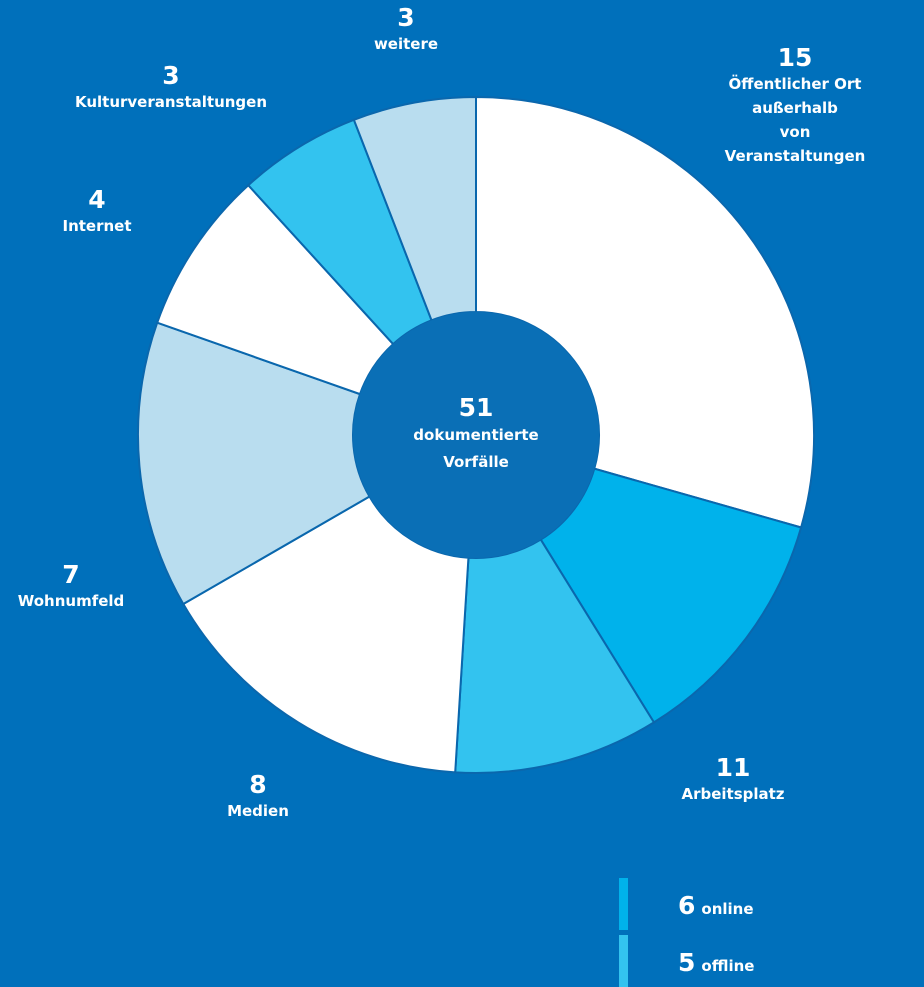 The image size is (924, 987). What do you see at coordinates (258, 784) in the screenshot?
I see `slice-value: 8` at bounding box center [258, 784].